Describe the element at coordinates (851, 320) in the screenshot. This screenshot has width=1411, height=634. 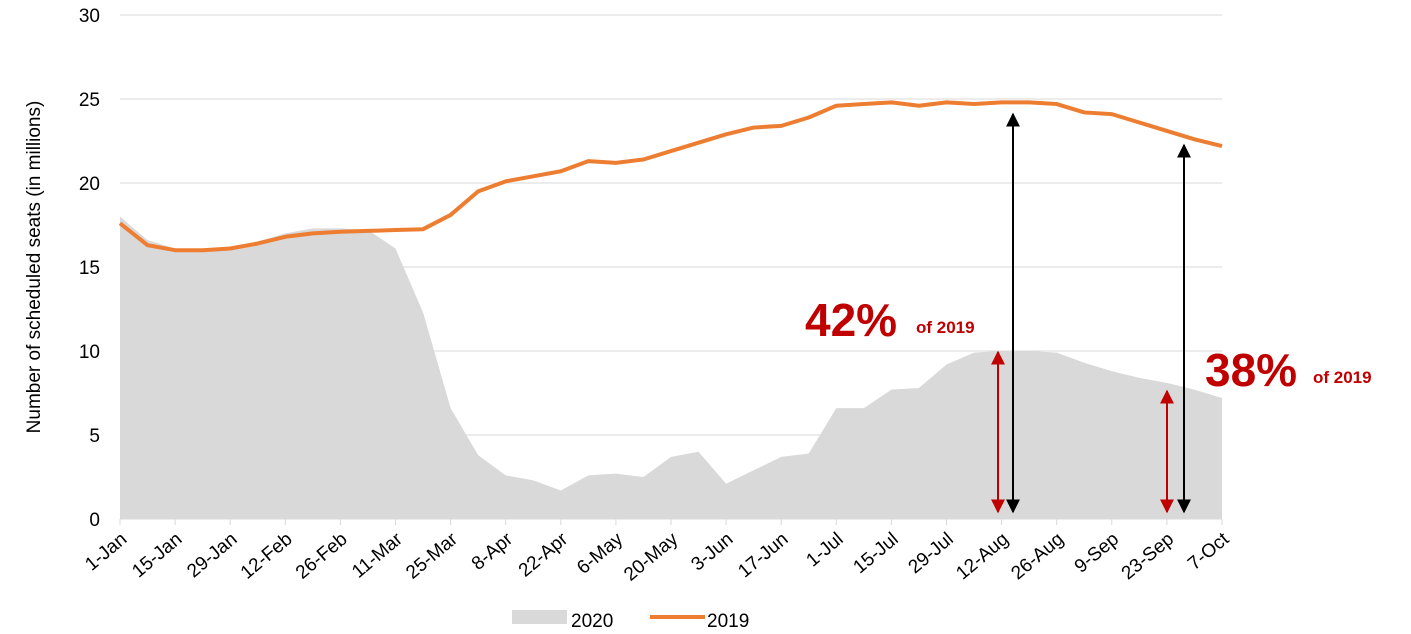
I see `annotation: 42%` at that location.